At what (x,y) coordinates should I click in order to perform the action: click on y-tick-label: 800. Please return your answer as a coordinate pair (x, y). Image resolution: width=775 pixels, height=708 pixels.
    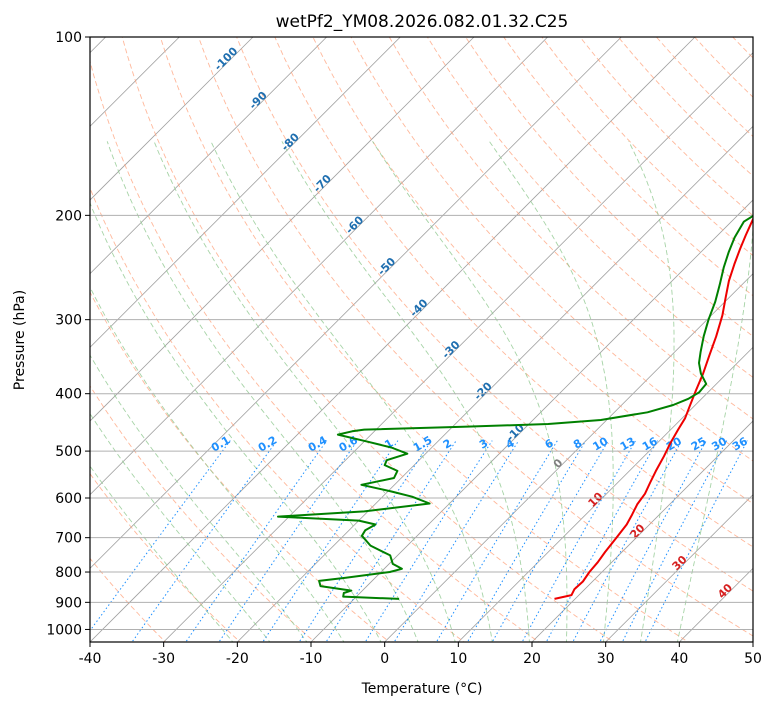
    Looking at the image, I should click on (68, 573).